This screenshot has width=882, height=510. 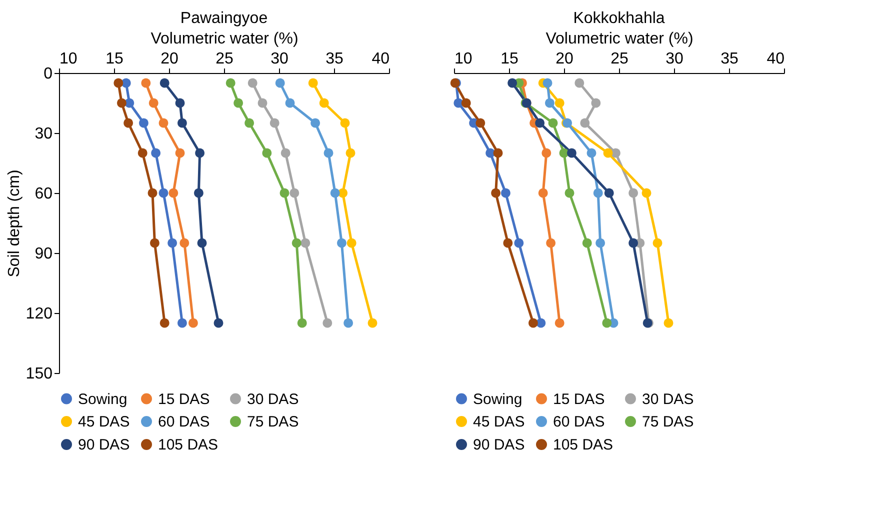 What do you see at coordinates (14, 224) in the screenshot?
I see `y-axis-title: Soil depth (cm)` at bounding box center [14, 224].